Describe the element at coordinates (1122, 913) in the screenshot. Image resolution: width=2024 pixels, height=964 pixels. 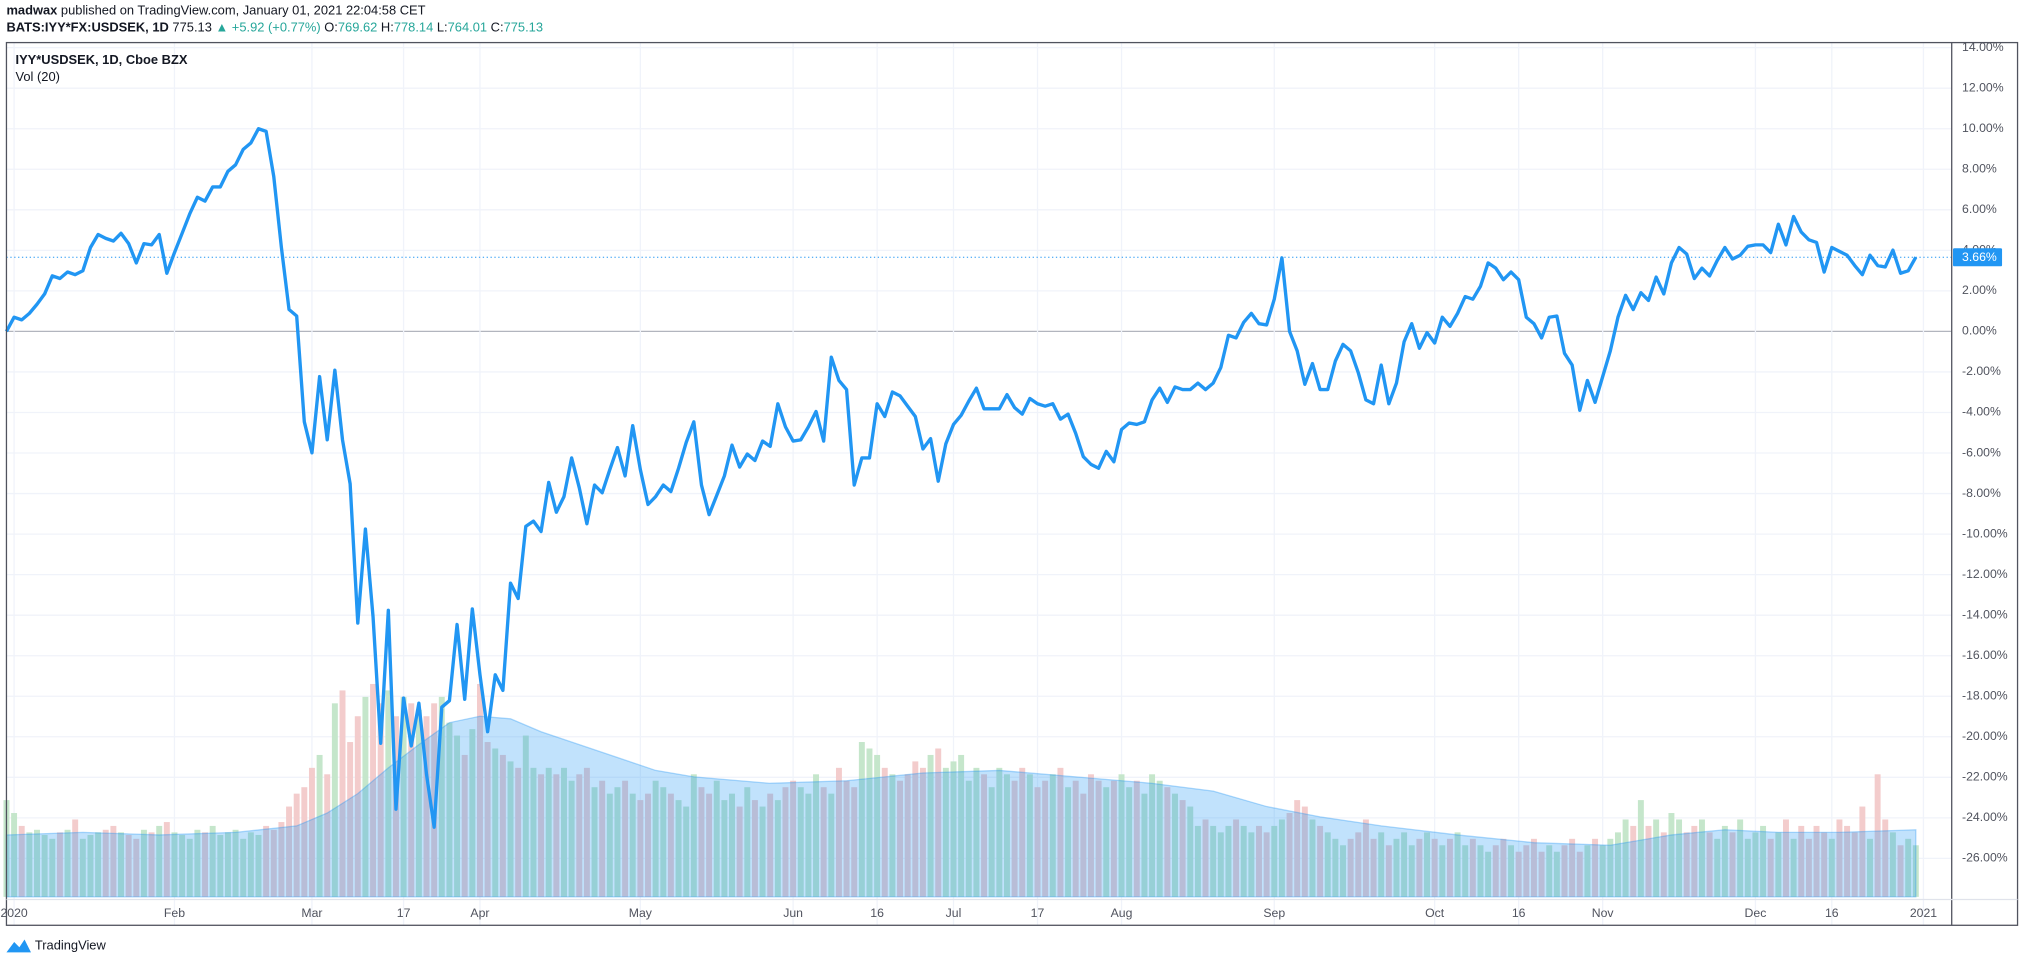
I see `x-tick-label: Aug` at that location.